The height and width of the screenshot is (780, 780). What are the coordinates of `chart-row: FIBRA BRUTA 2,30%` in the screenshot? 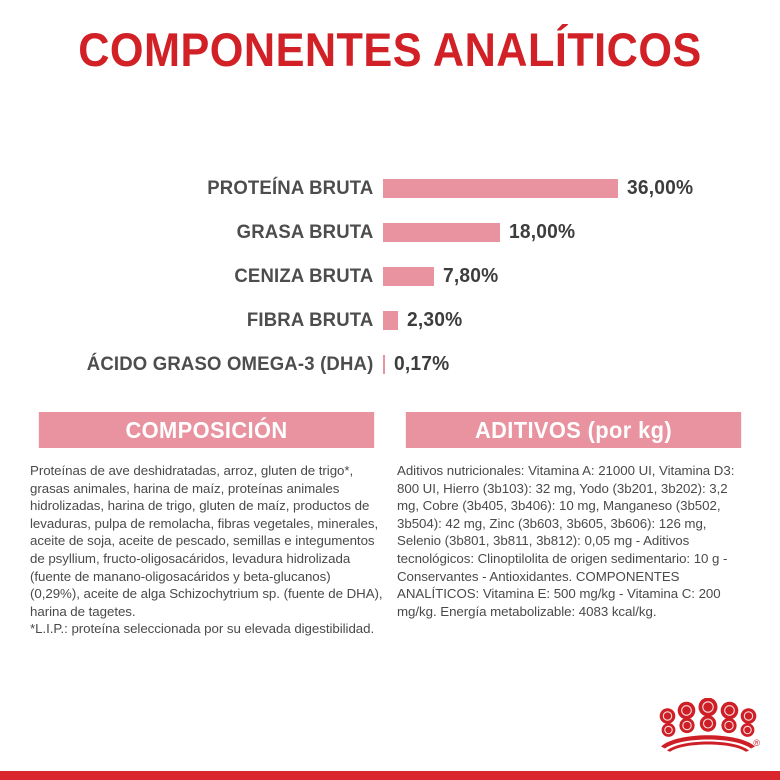 It's located at (390, 320).